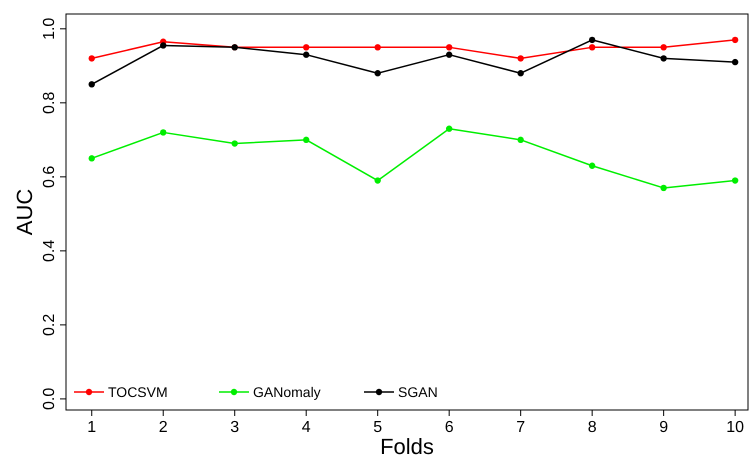 The image size is (756, 460). I want to click on x-tick-label: 5, so click(377, 427).